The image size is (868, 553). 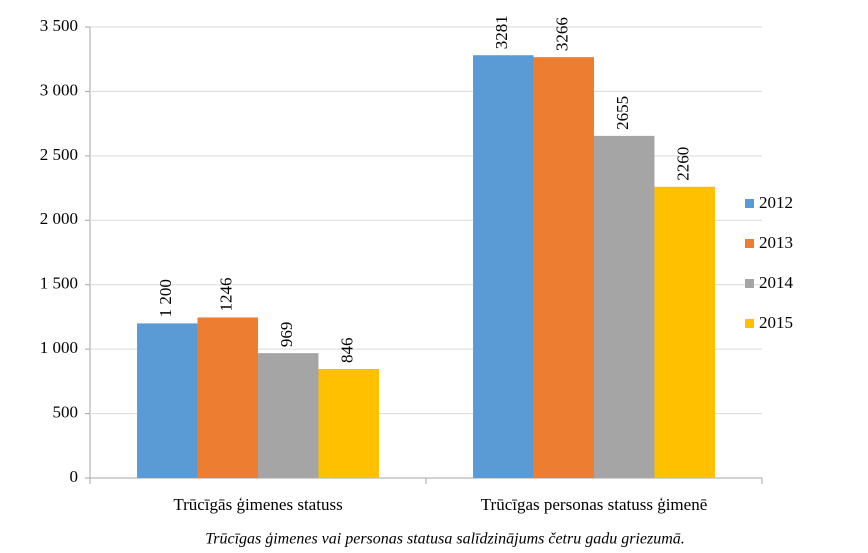 I want to click on data-label: 2655, so click(x=622, y=113).